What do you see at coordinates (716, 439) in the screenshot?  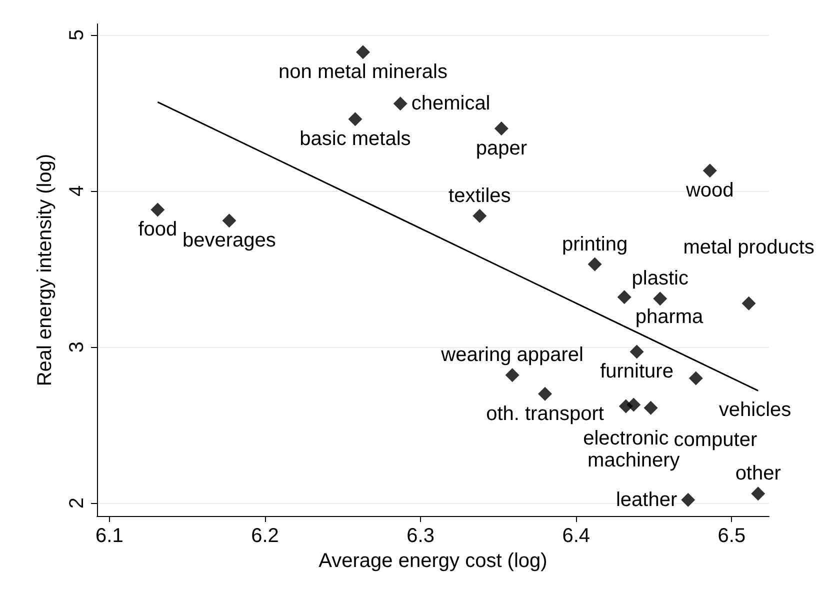 I see `annotation: computer` at bounding box center [716, 439].